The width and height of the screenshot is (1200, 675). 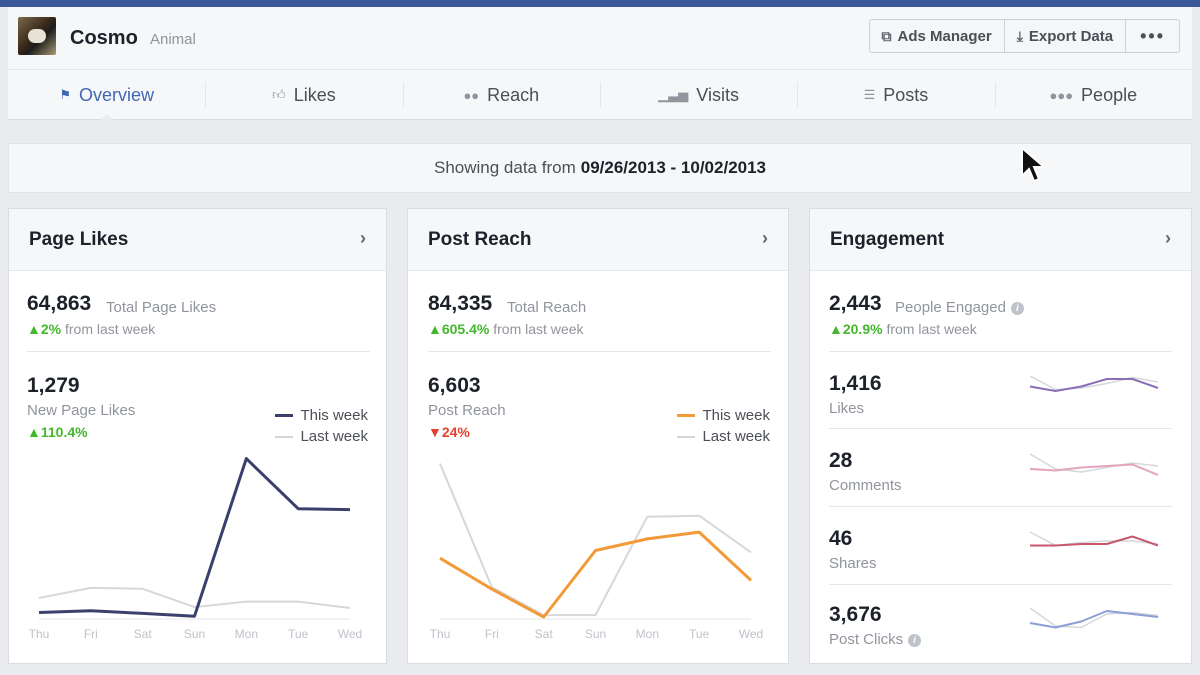 What do you see at coordinates (886, 35) in the screenshot?
I see `ads-manager-icon: ⧉` at bounding box center [886, 35].